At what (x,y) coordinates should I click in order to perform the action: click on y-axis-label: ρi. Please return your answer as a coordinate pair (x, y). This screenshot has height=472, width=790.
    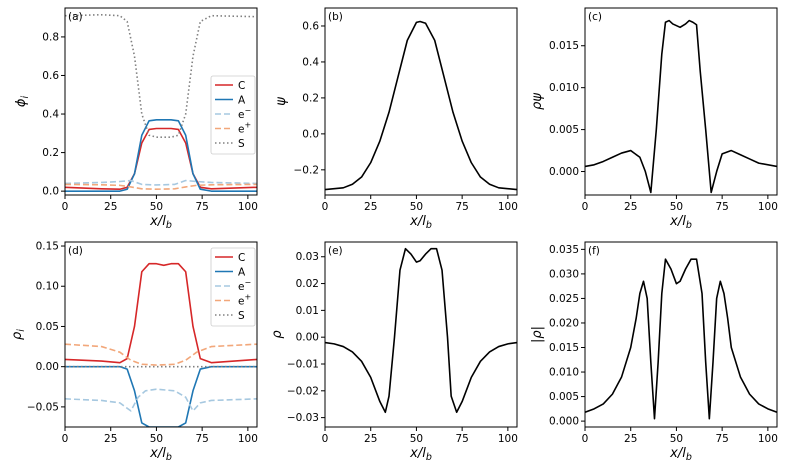
    Looking at the image, I should click on (18, 334).